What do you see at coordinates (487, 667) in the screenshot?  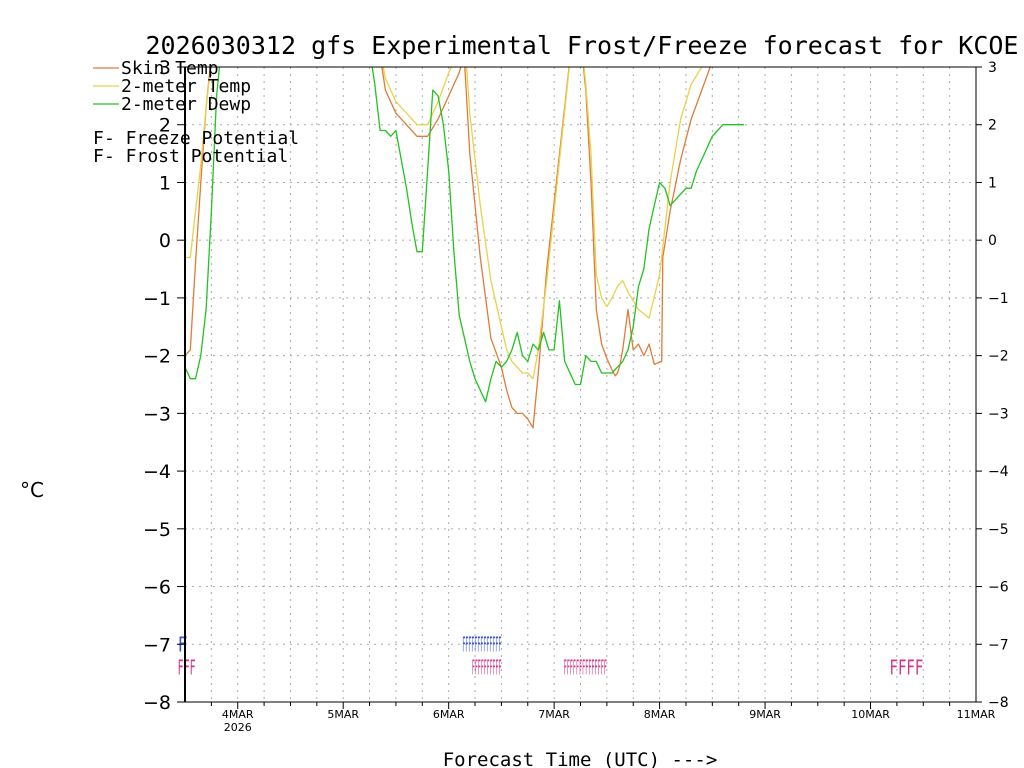 I see `freeze-flag: FFFFFFFFFF` at bounding box center [487, 667].